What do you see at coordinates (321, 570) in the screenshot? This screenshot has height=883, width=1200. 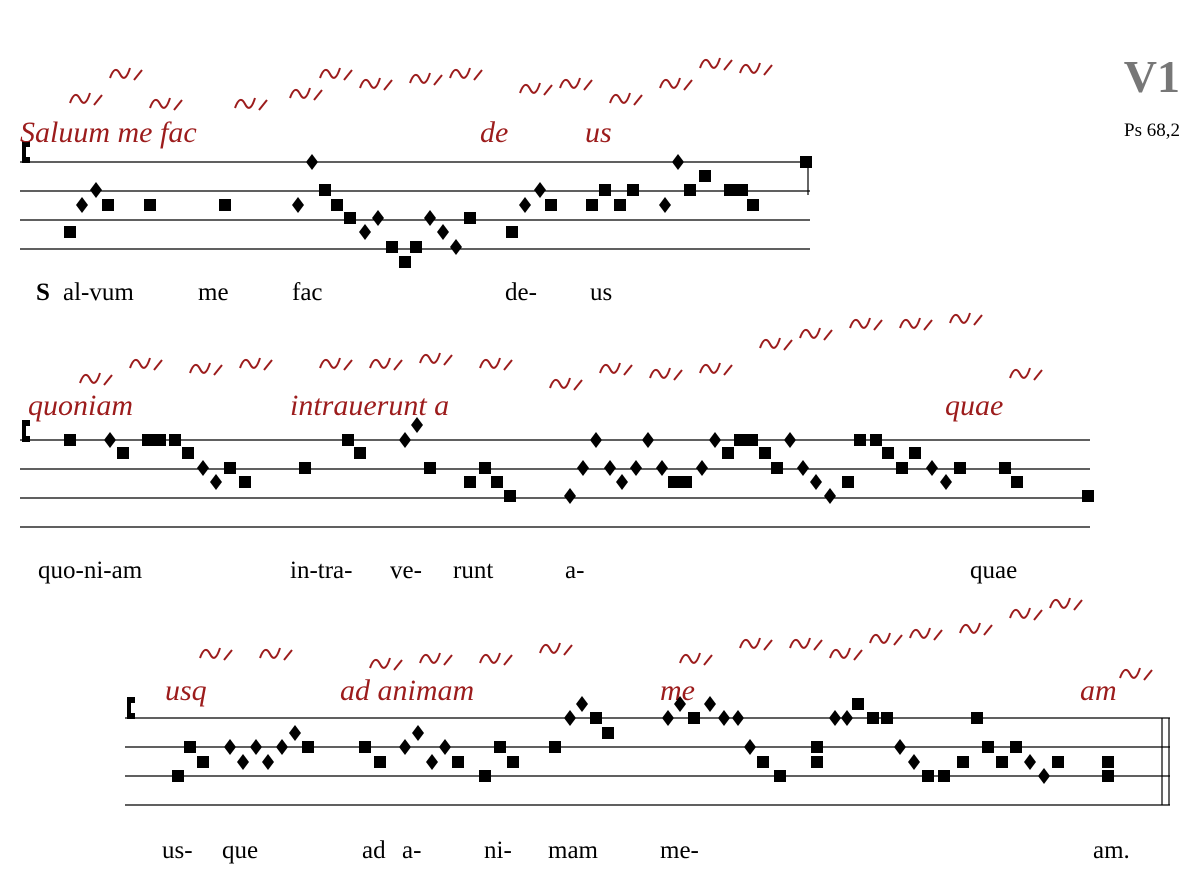 I see `lyric: in-tra-` at bounding box center [321, 570].